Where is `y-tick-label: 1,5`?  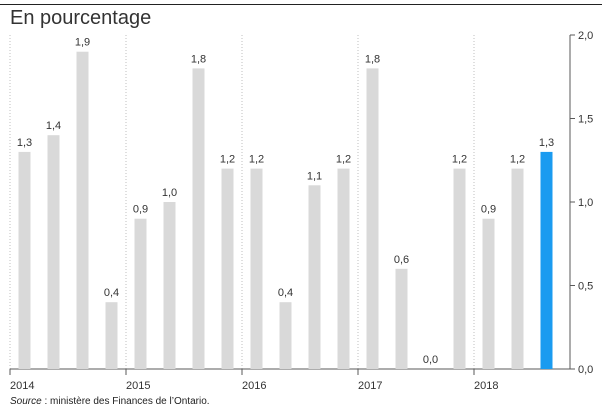
y-tick-label: 1,5 is located at coordinates (585, 120).